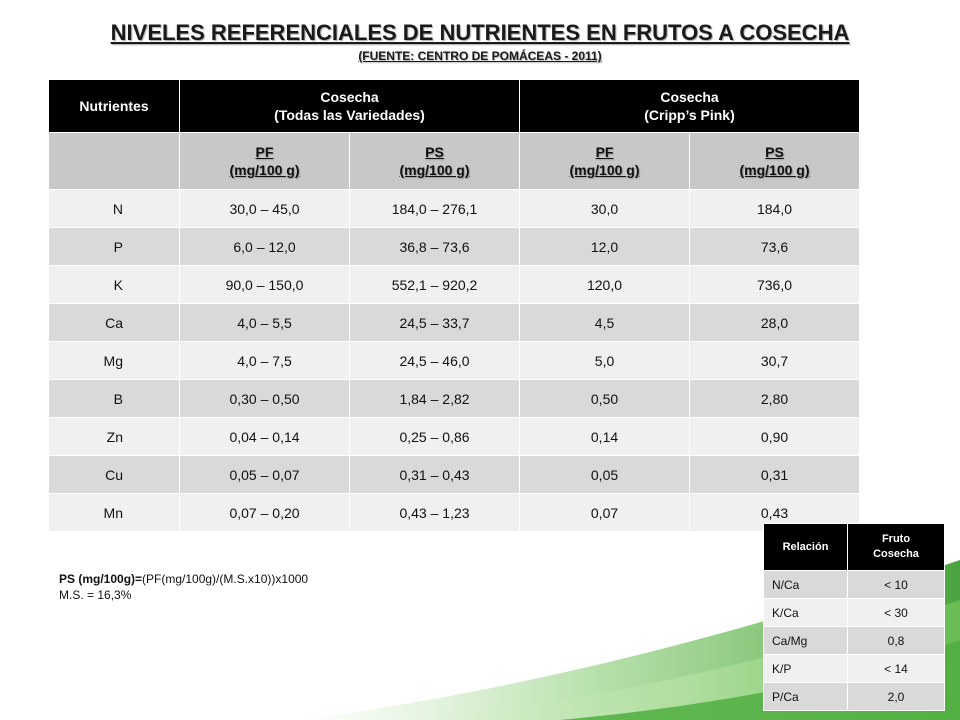  What do you see at coordinates (264, 152) in the screenshot?
I see `subheader-label: PF` at bounding box center [264, 152].